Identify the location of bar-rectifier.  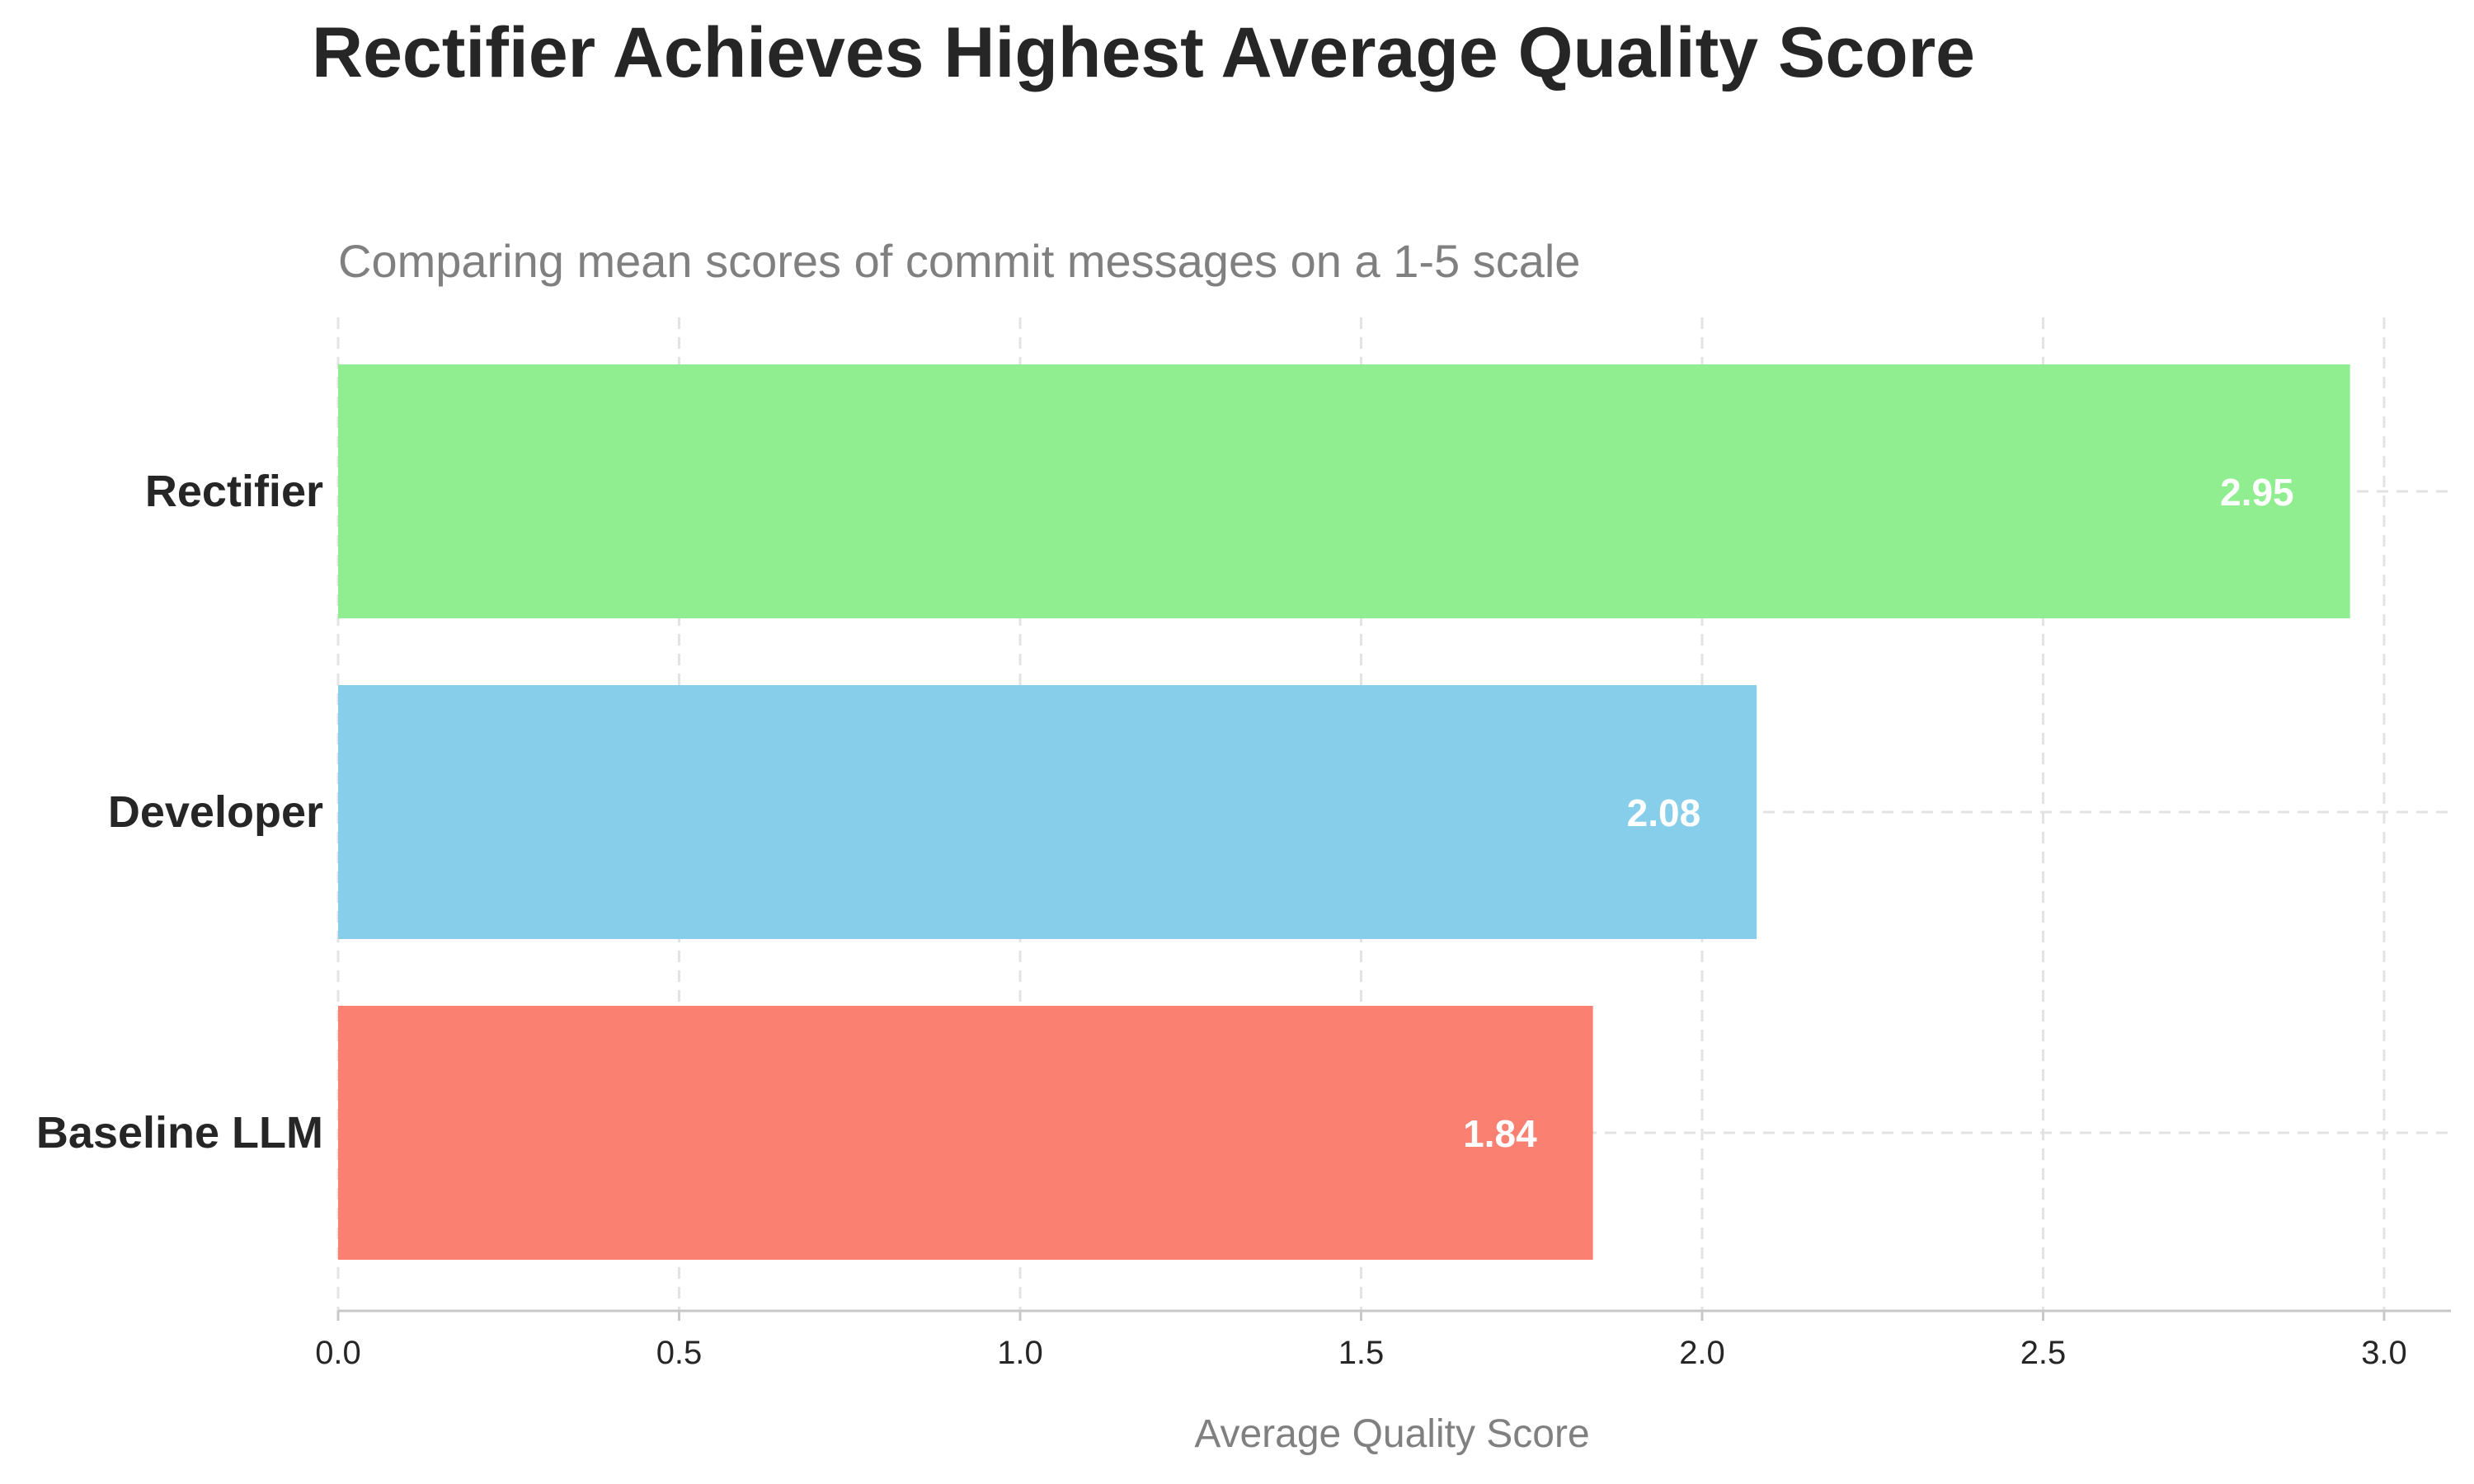
(1344, 491).